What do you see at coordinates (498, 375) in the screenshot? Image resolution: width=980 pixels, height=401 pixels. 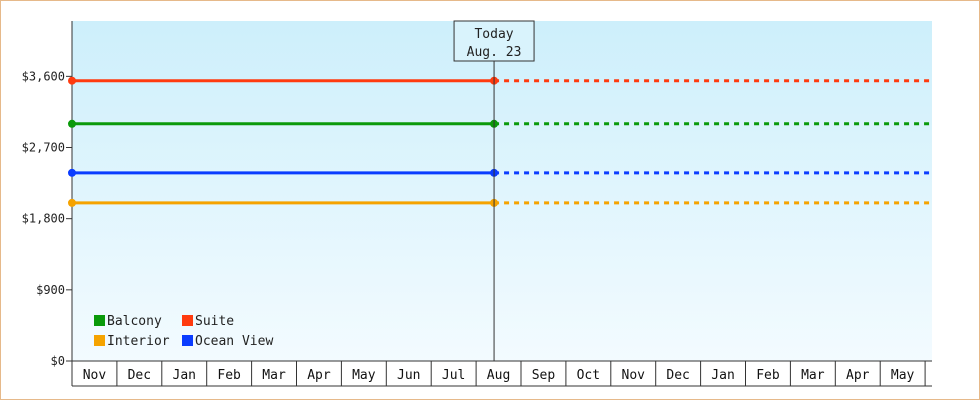 I see `x-tick-label: Aug` at bounding box center [498, 375].